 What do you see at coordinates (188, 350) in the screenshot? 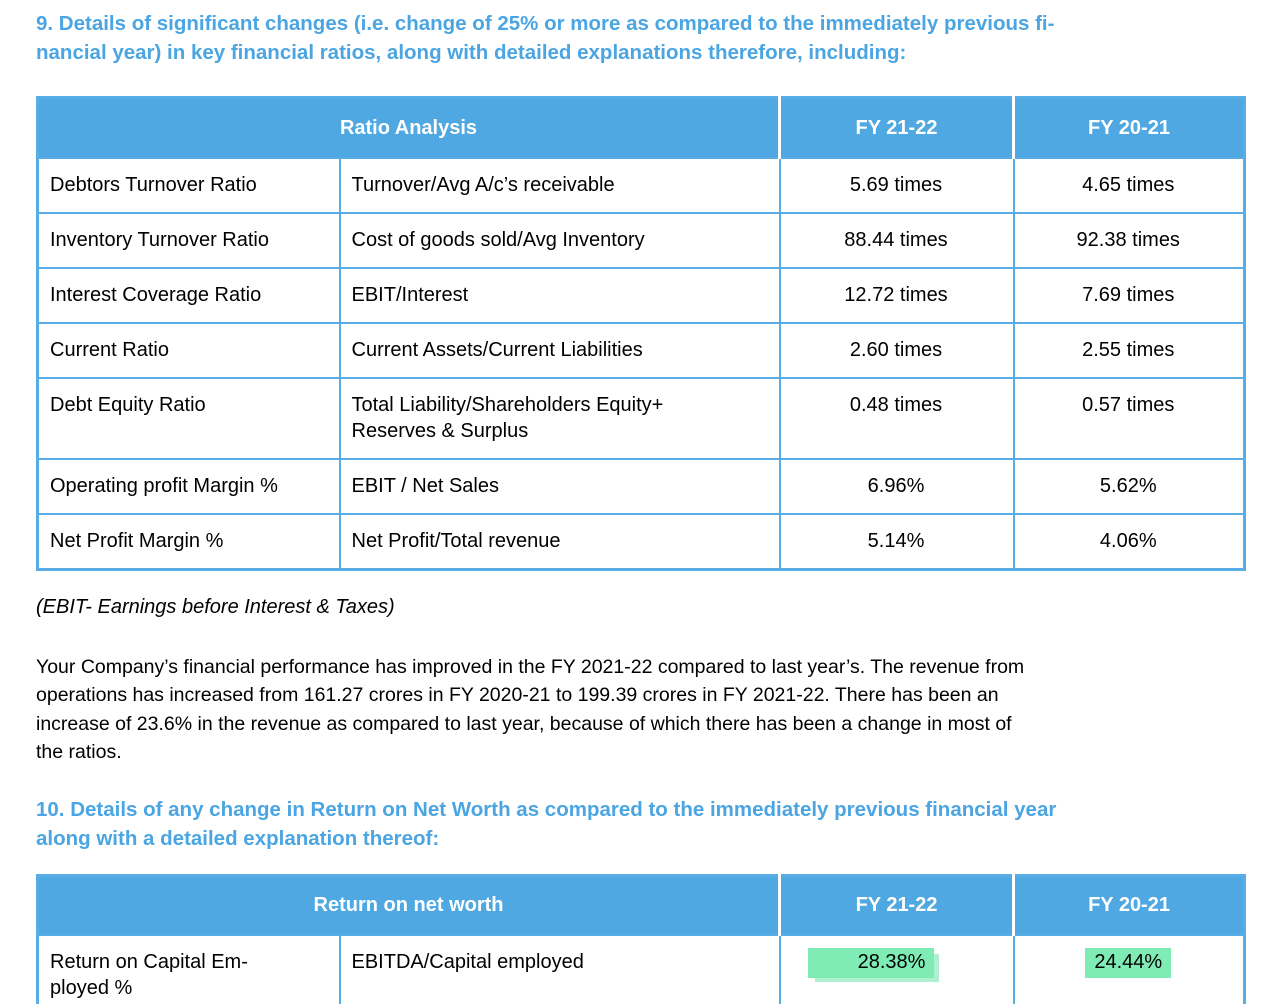
I see `ratio-name-cell: Current Ratio` at bounding box center [188, 350].